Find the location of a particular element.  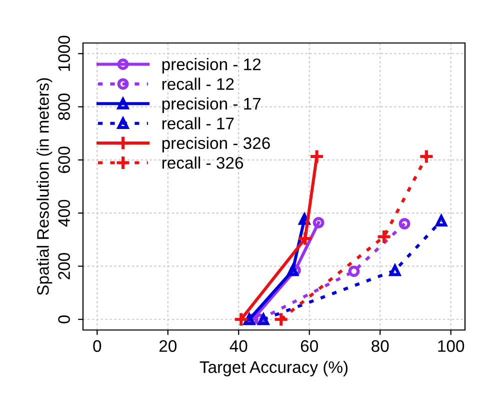

y-tick-label: 800 is located at coordinates (64, 107).